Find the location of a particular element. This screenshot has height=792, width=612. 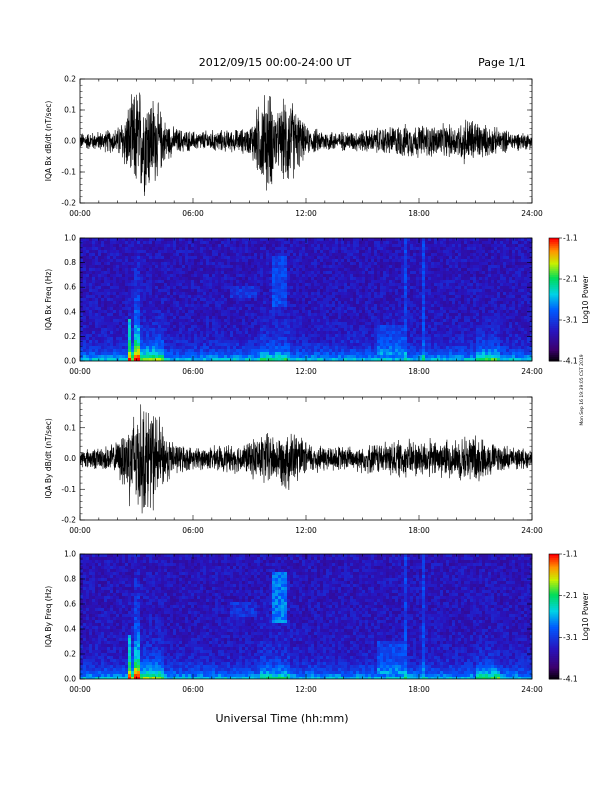

y-axis-label: IQA By dB/dt (nT/sec) is located at coordinates (48, 458).